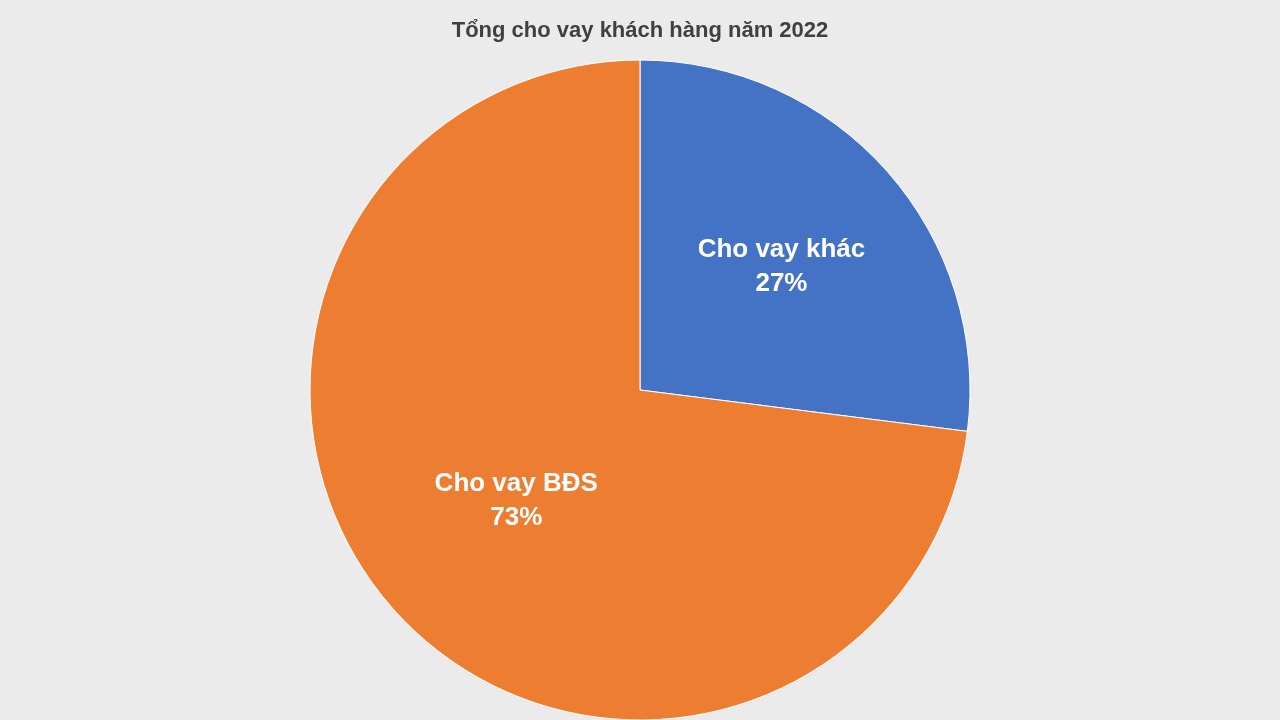 This screenshot has width=1280, height=720. I want to click on slice-label: Cho vay khác, so click(781, 248).